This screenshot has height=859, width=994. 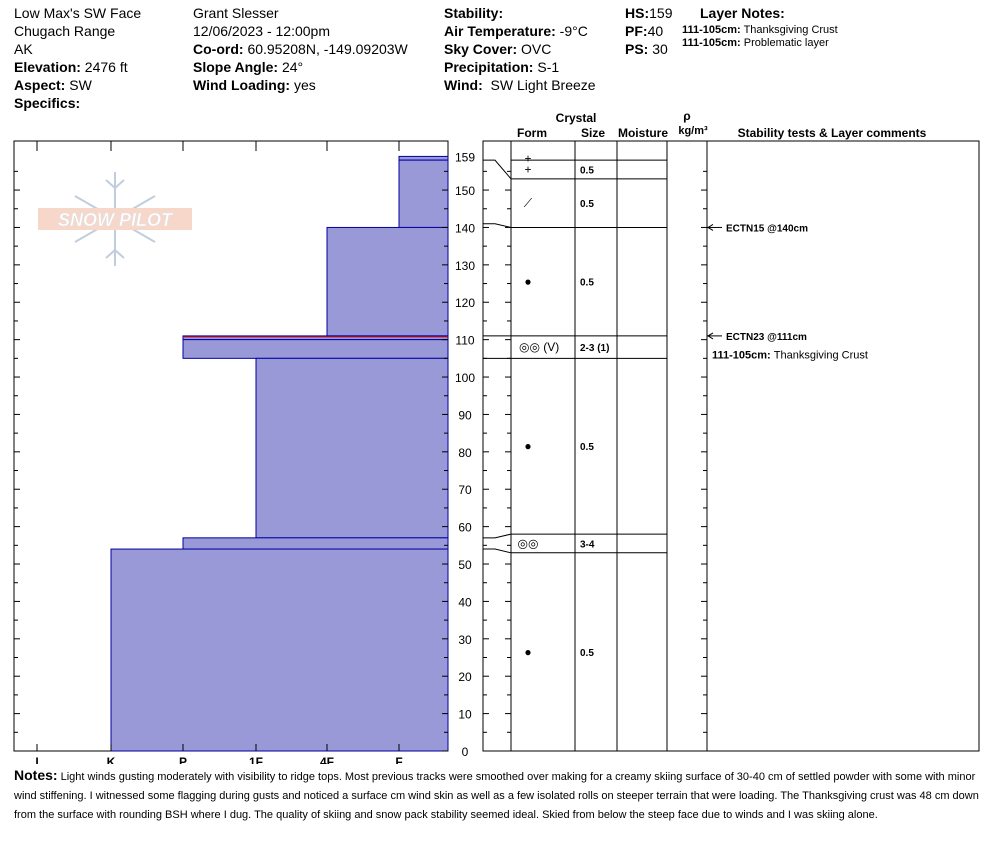 What do you see at coordinates (527, 446) in the screenshot?
I see `grain-form-5: ●` at bounding box center [527, 446].